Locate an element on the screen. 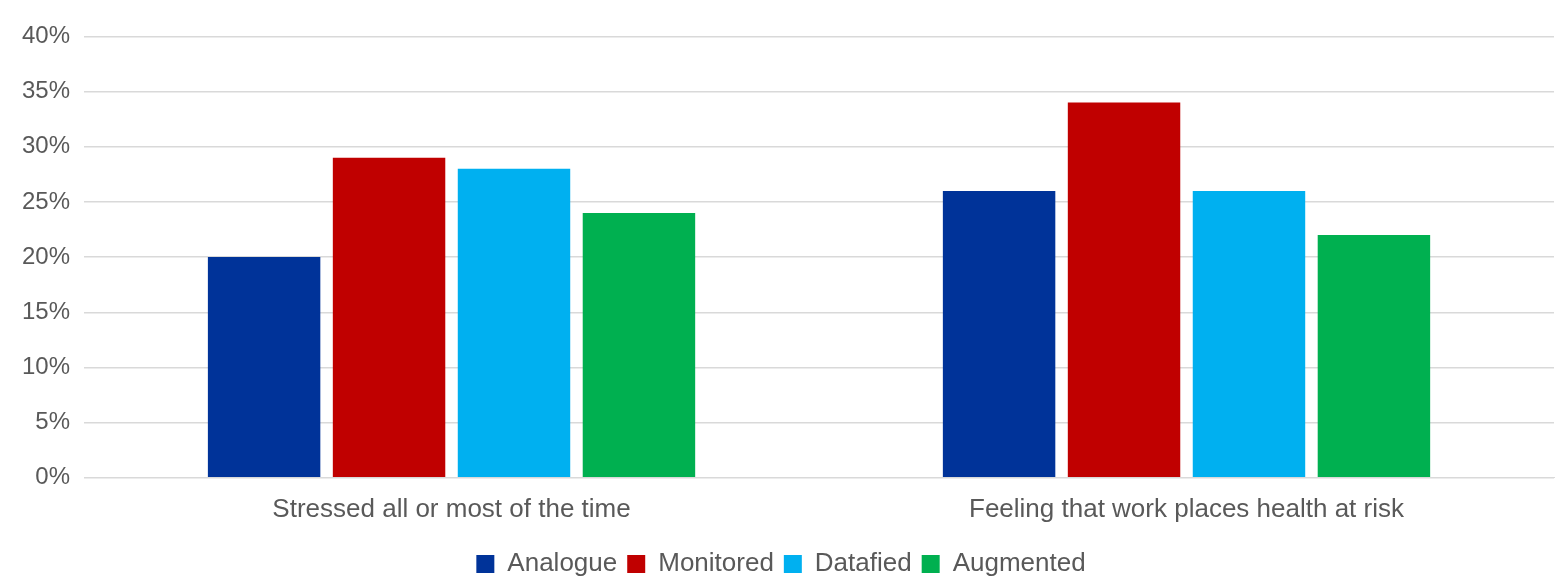 This screenshot has height=587, width=1566. y-tick-label: 15% is located at coordinates (46, 310).